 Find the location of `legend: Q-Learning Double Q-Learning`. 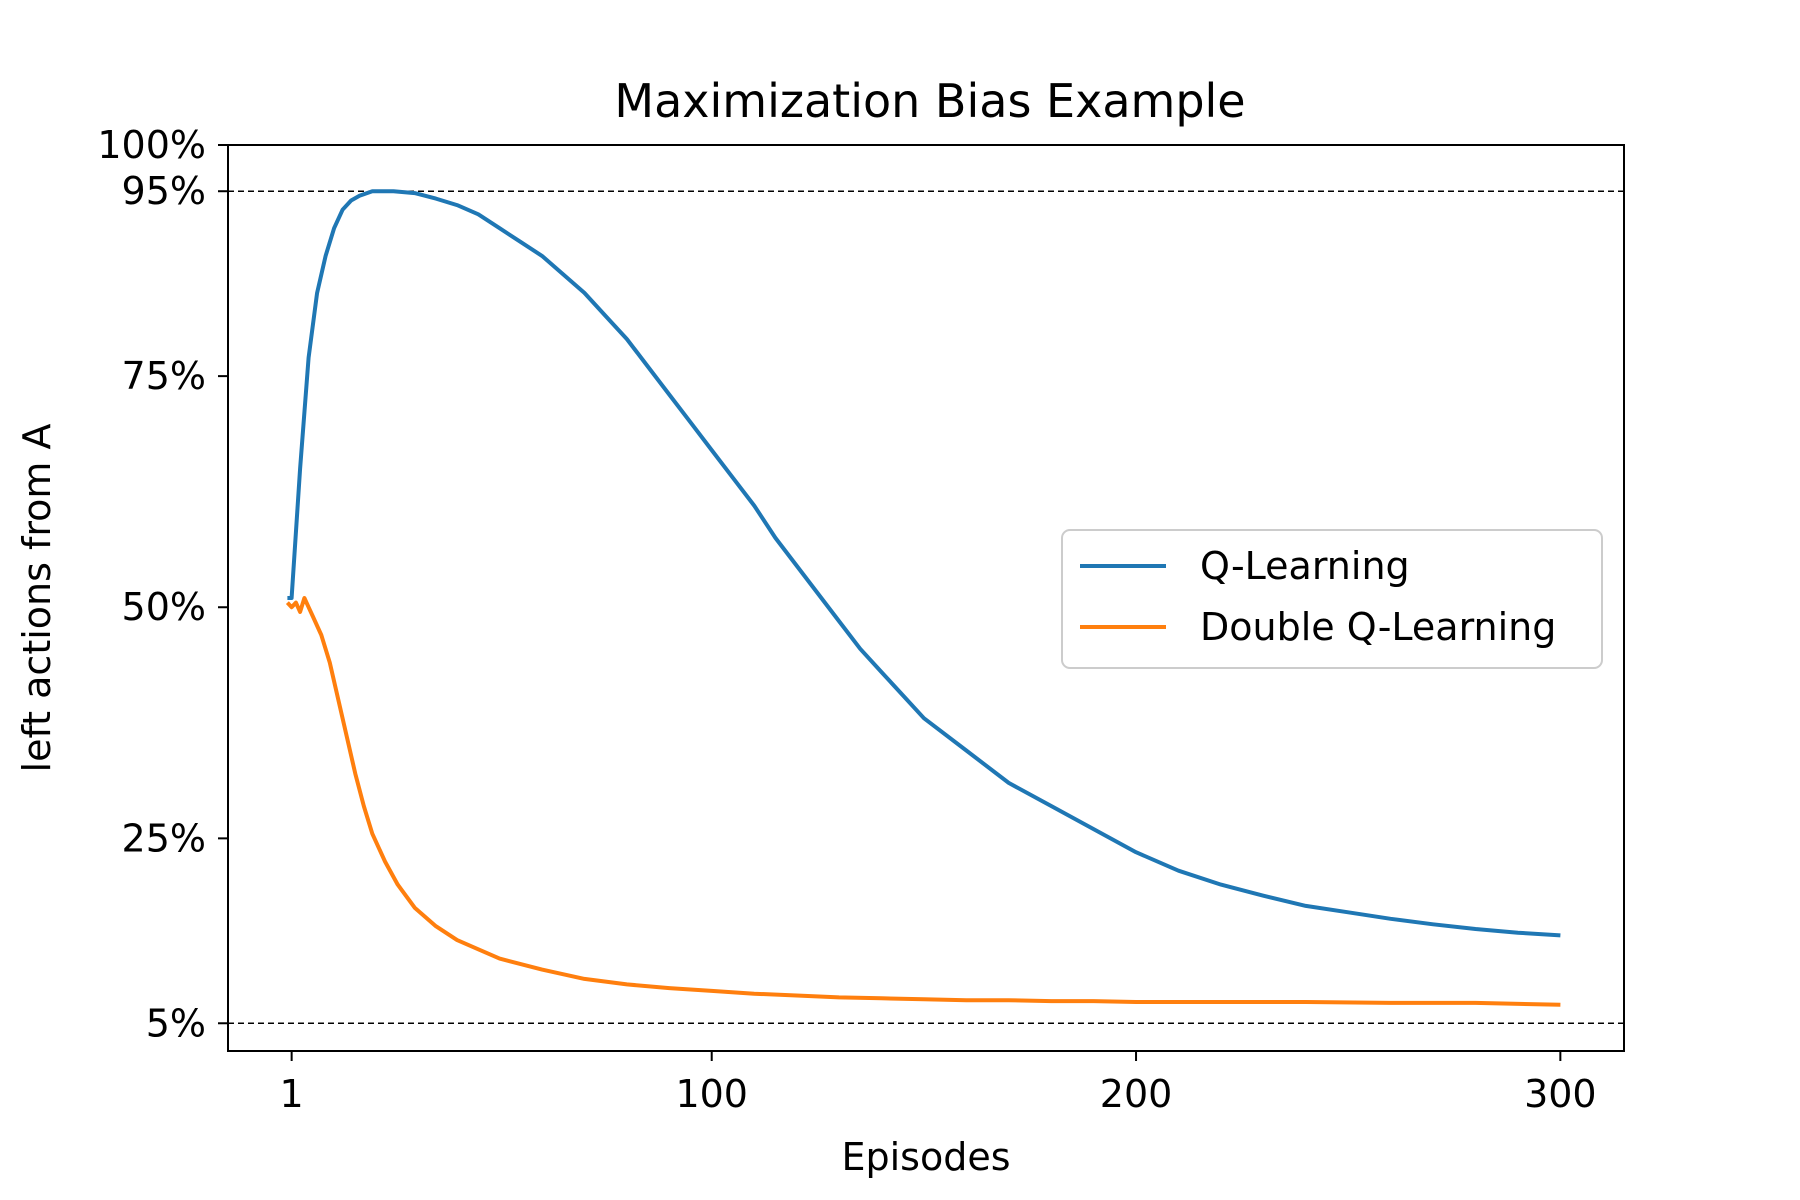

legend: Q-Learning Double Q-Learning is located at coordinates (1332, 599).